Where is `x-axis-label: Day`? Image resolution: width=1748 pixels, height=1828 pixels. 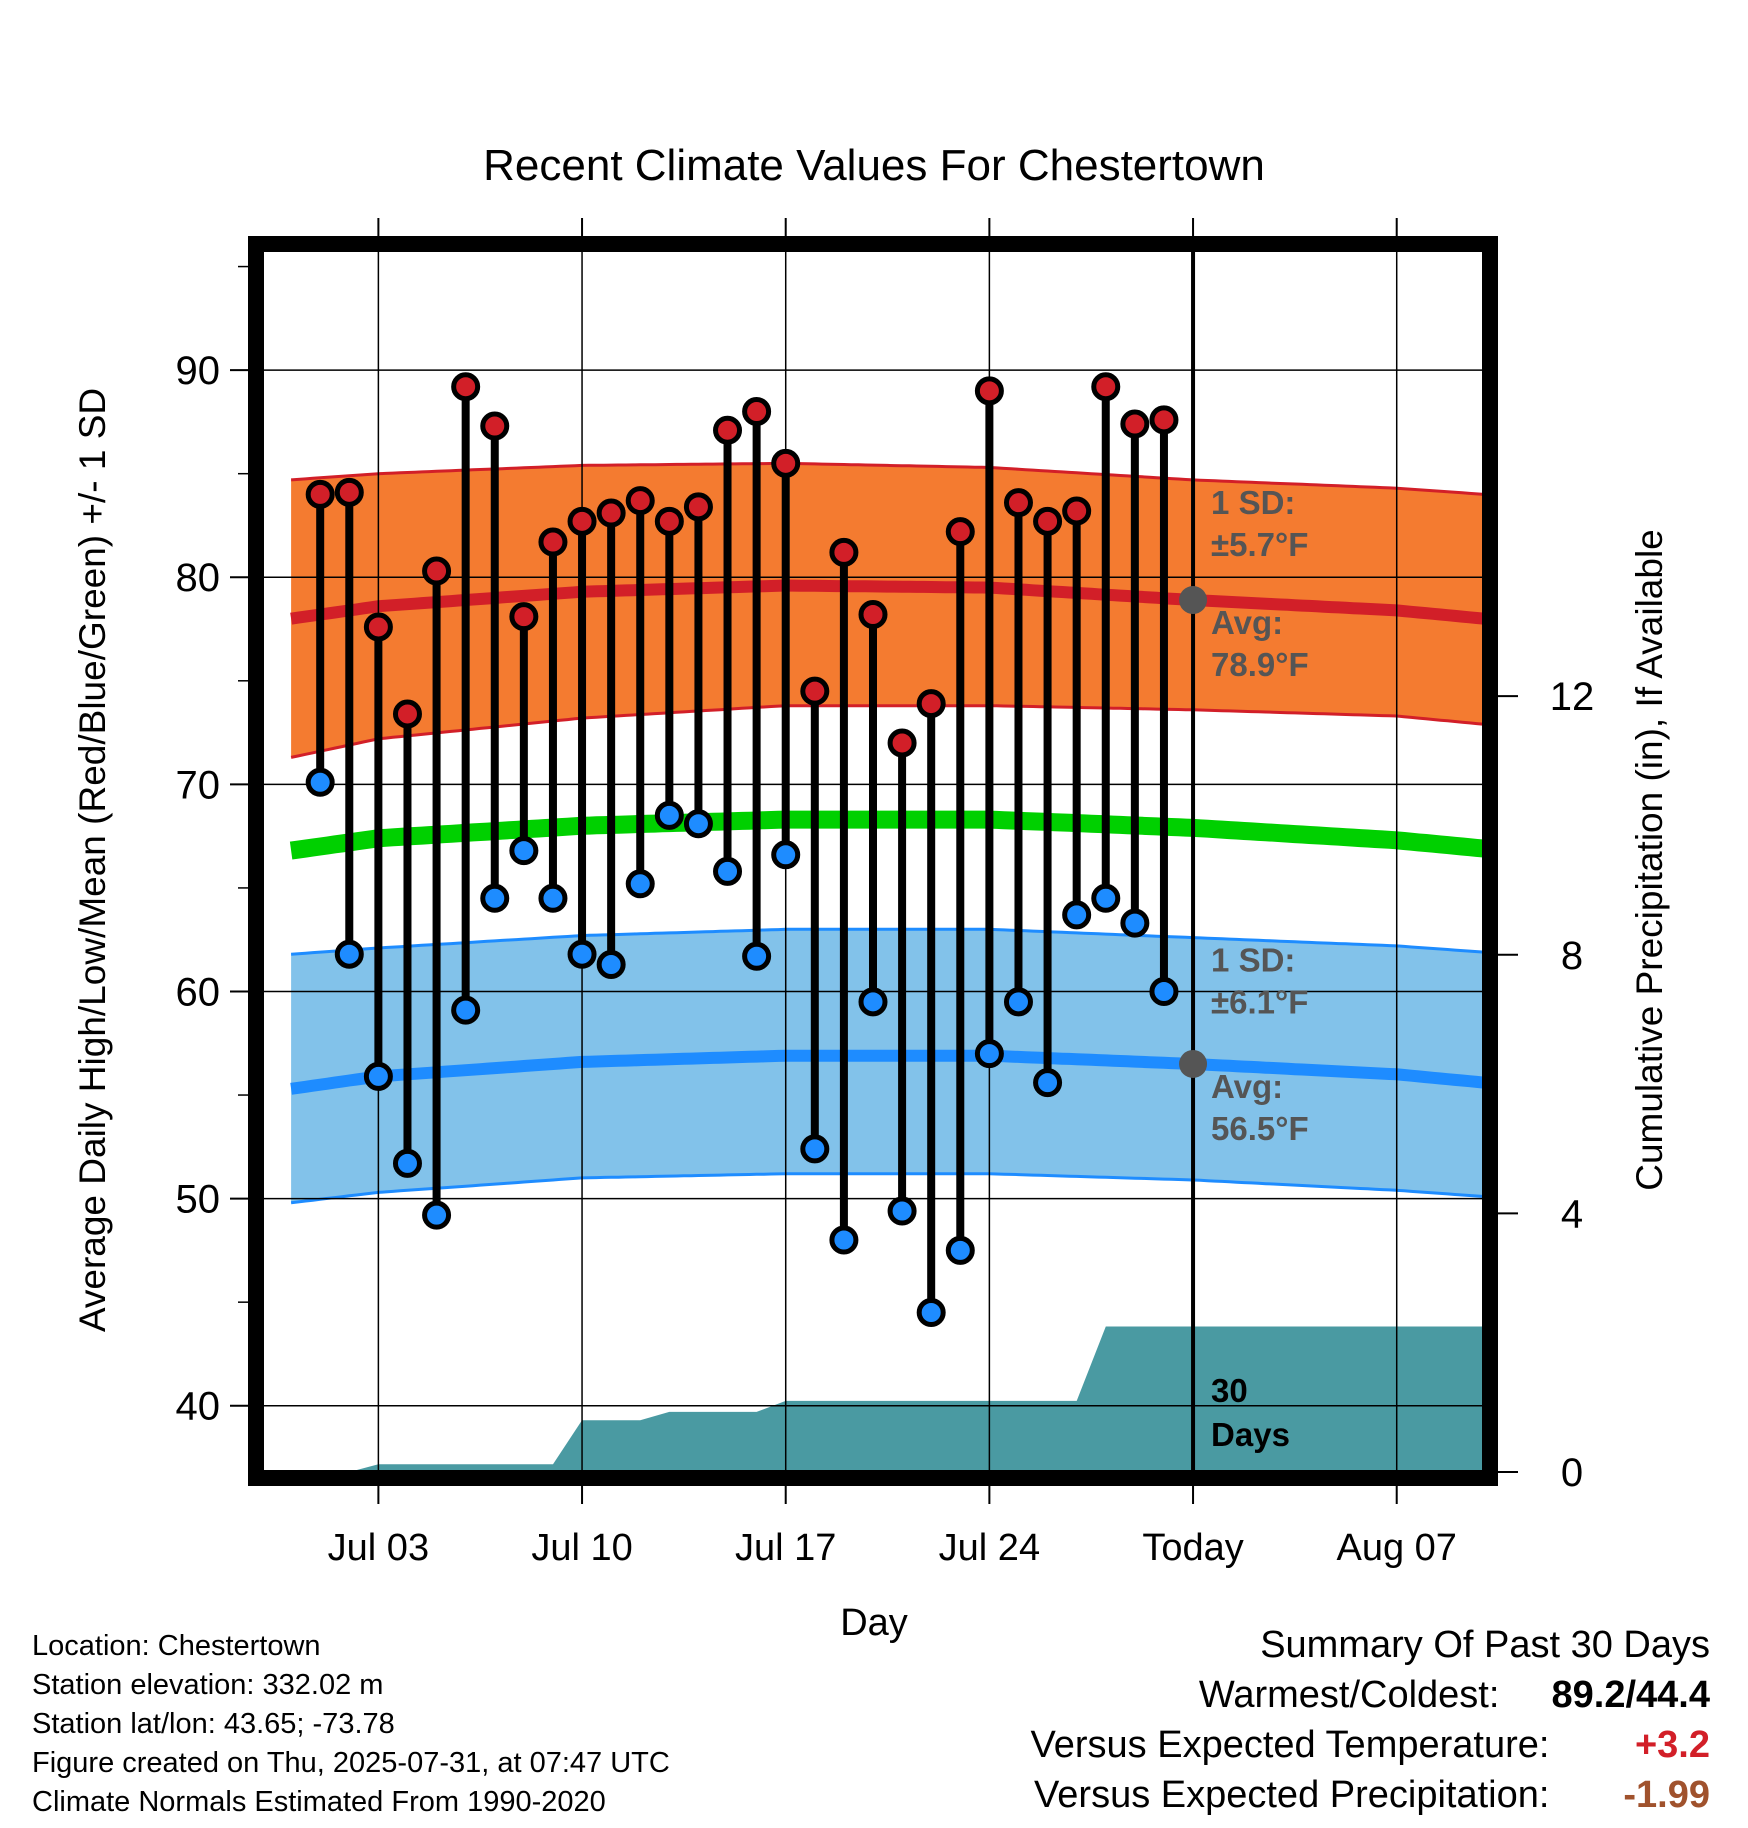
x-axis-label: Day is located at coordinates (874, 1623).